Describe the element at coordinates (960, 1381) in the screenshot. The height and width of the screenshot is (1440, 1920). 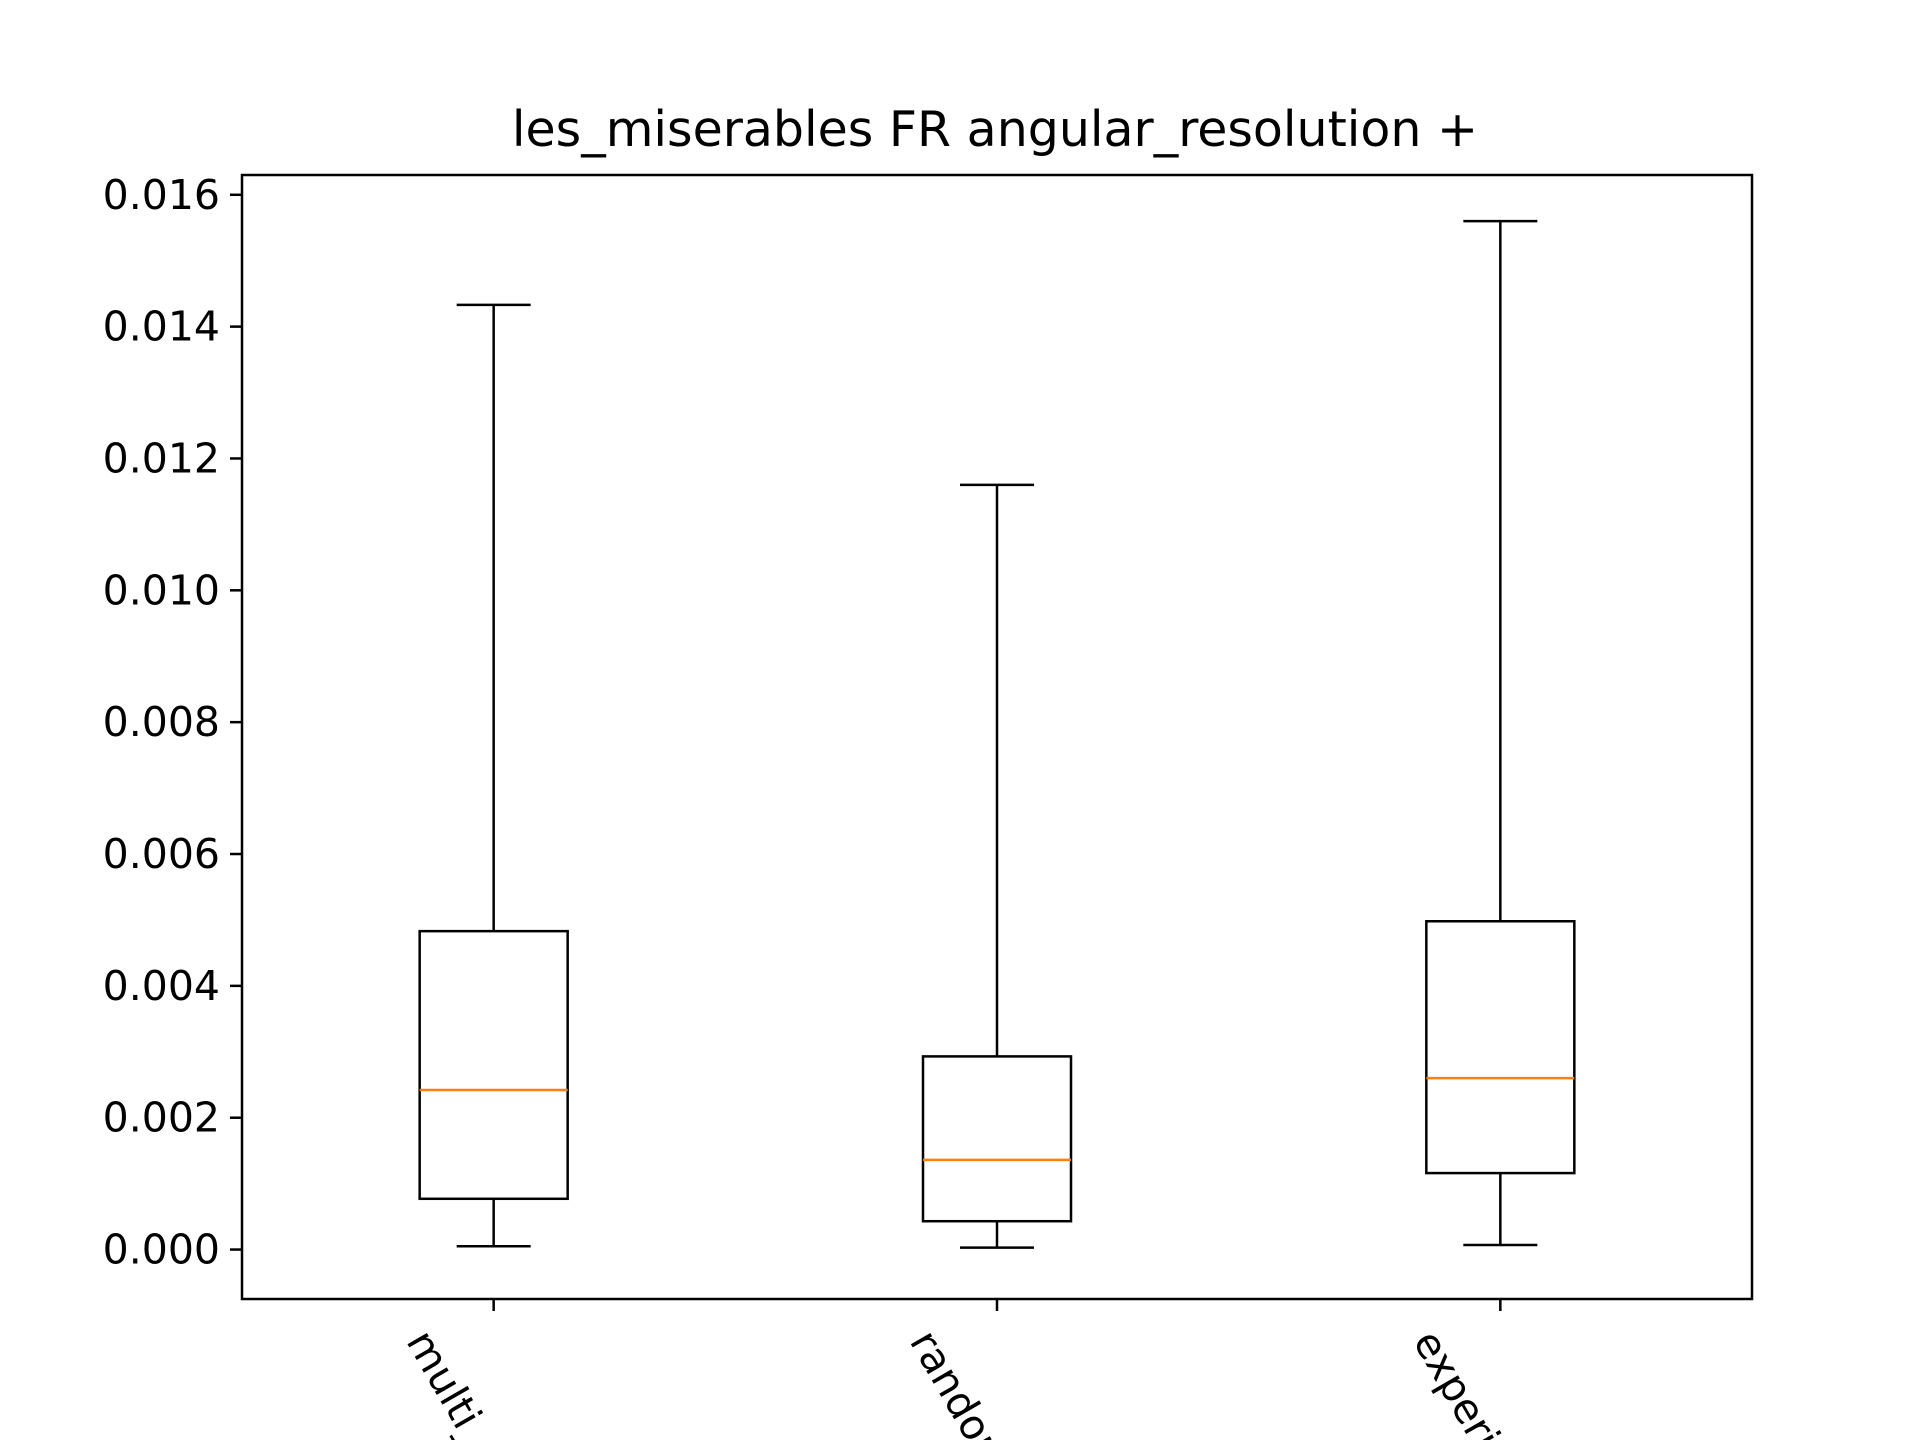
I see `x-tick-label: random` at that location.